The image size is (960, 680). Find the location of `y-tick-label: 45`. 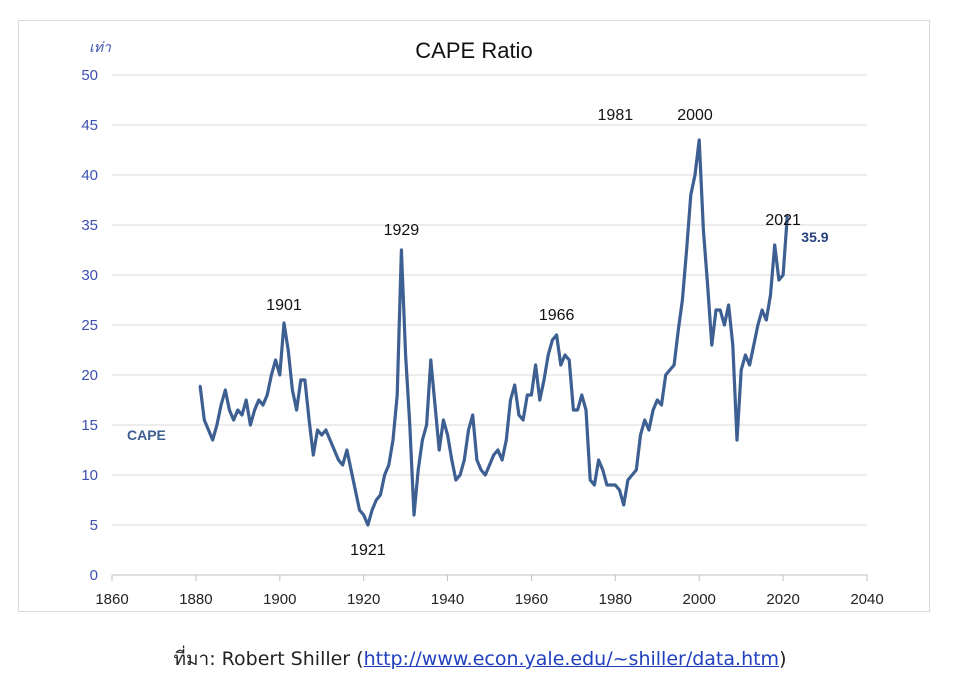

y-tick-label: 45 is located at coordinates (89, 125).